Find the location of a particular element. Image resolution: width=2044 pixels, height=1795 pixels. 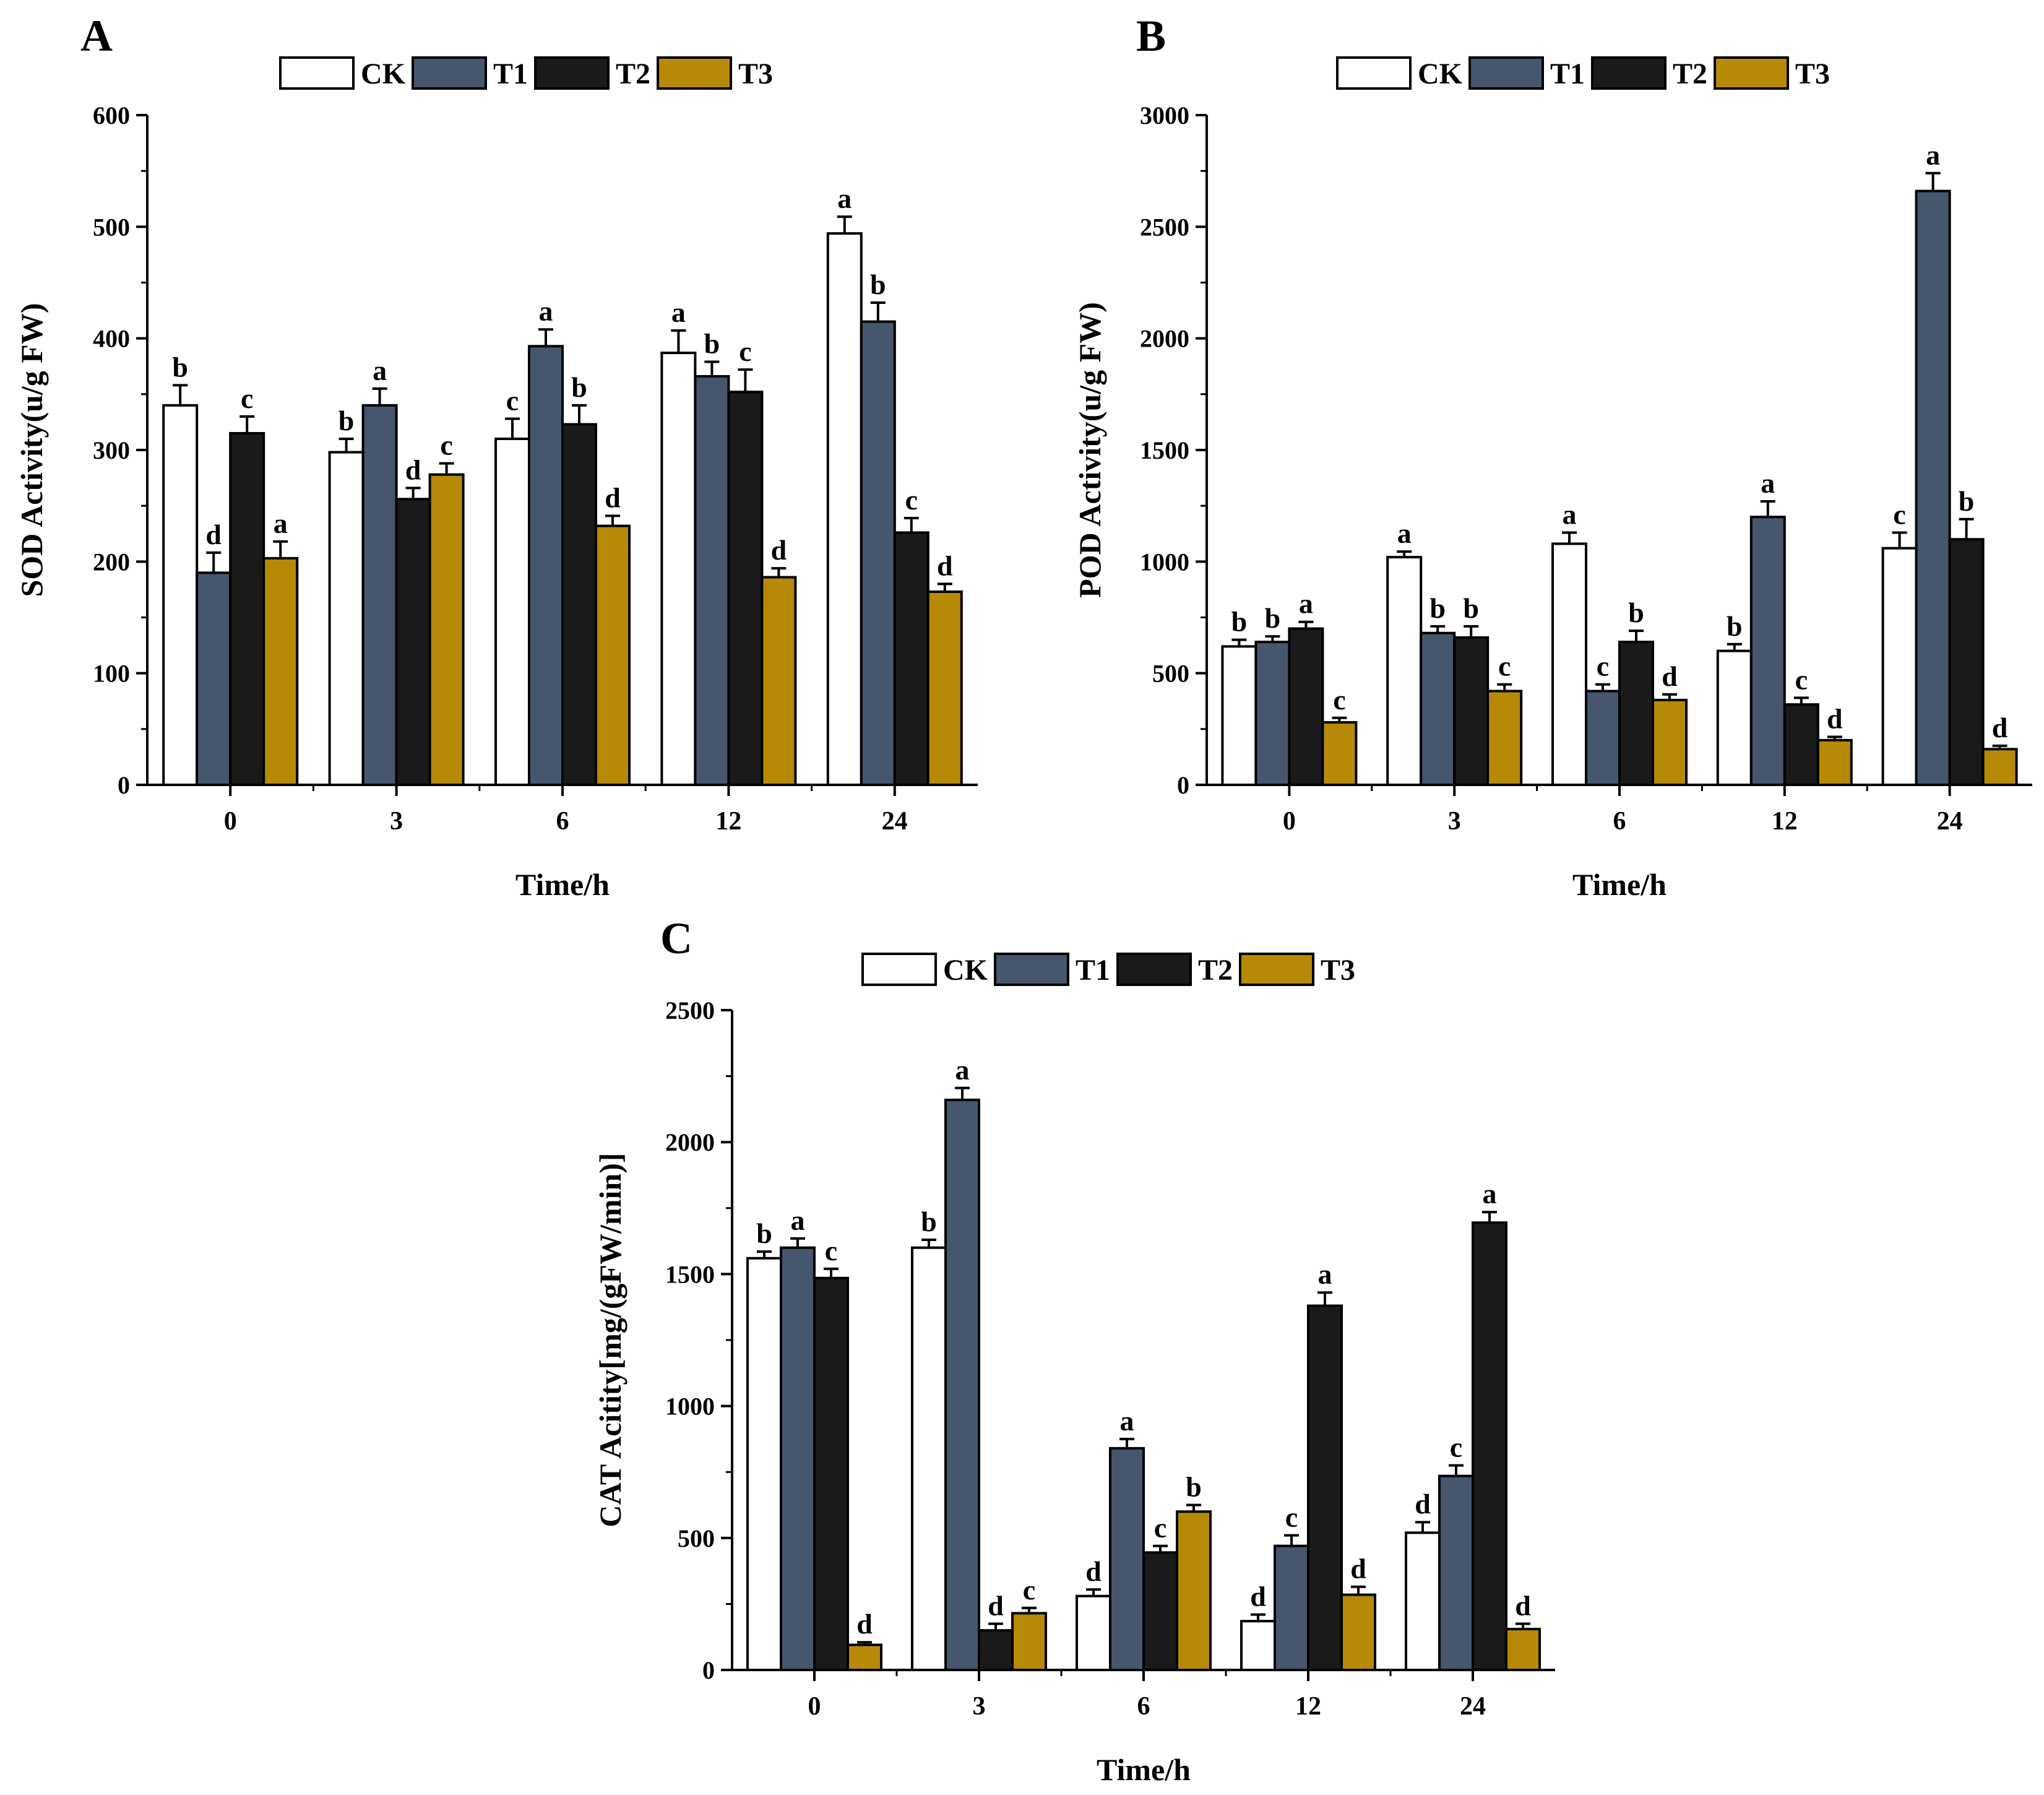

panel-a-legend-swatch-t2 is located at coordinates (572, 73).